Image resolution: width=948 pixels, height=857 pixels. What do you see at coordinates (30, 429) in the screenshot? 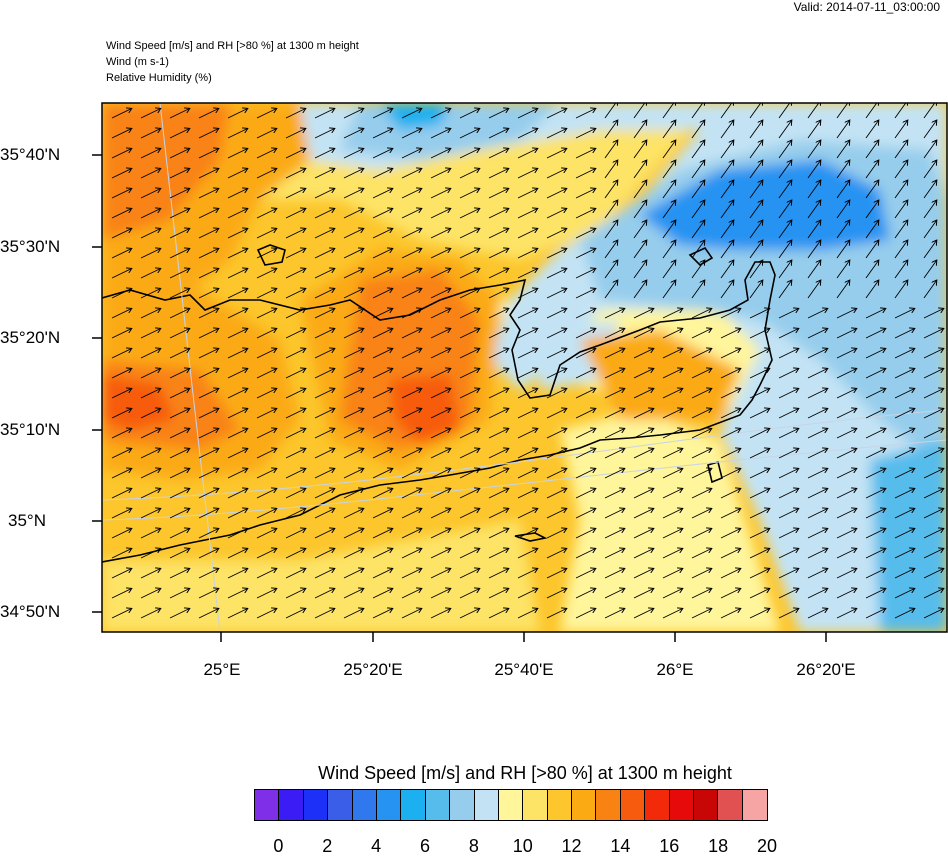
I see `lat-label-35-10: 35°10'N` at bounding box center [30, 429].